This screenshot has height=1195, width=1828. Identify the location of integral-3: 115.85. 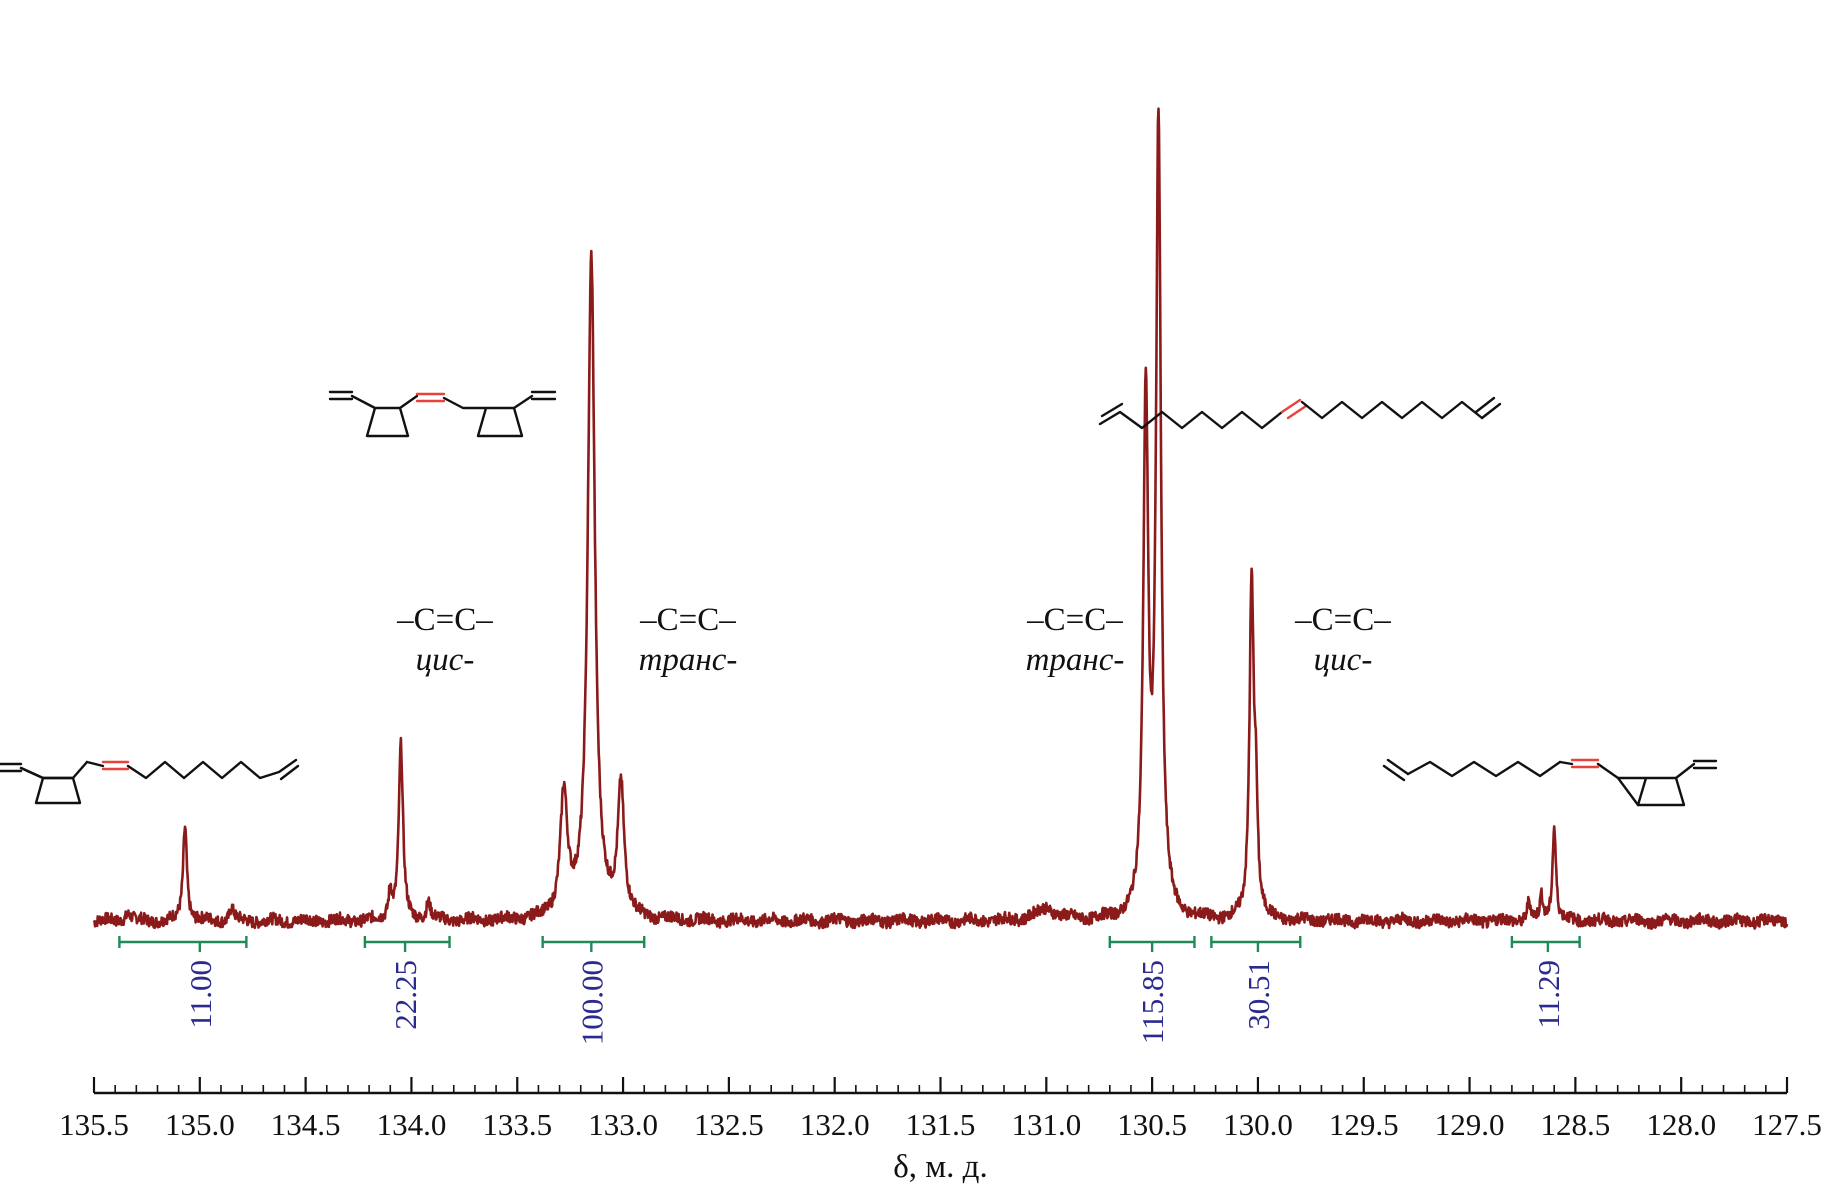
(1152, 990).